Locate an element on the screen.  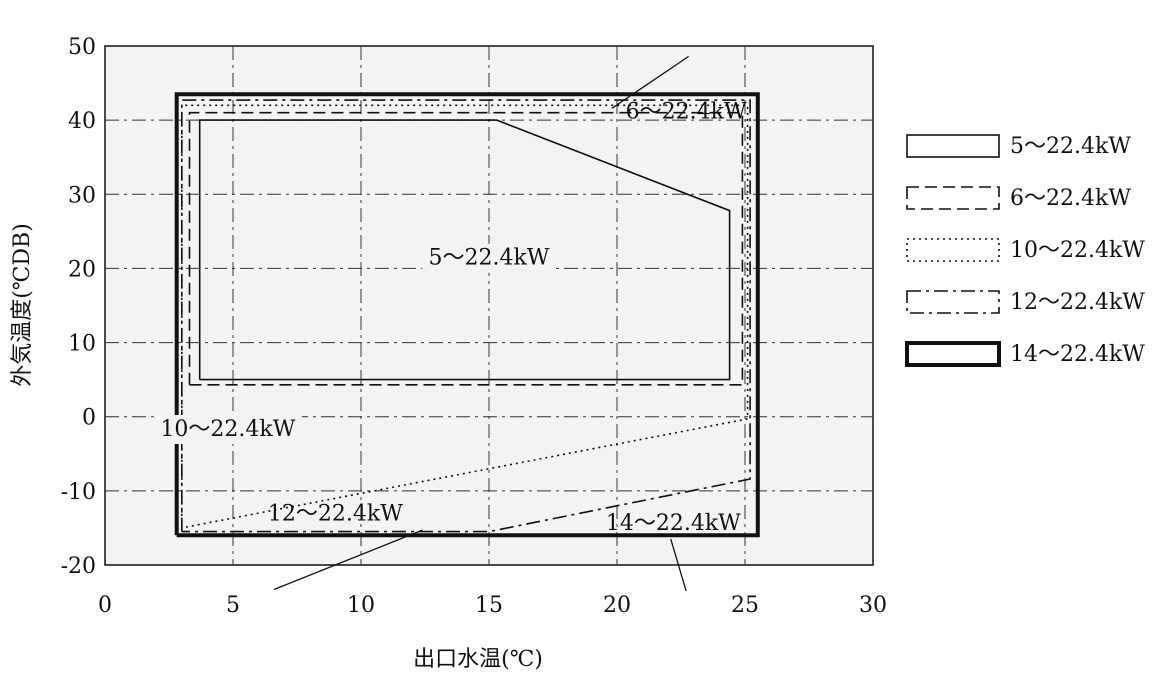
x-tick-label: 10 is located at coordinates (361, 605).